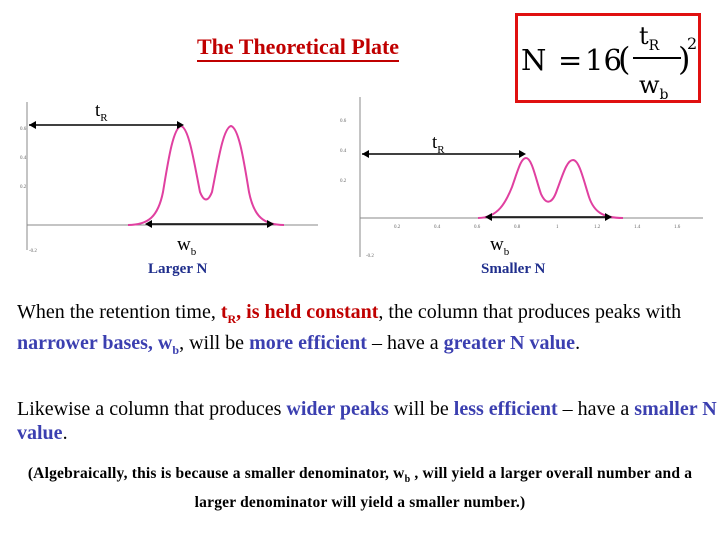  I want to click on plate-number-formula: N = 16 ( tR wb ) 2, so click(608, 58).